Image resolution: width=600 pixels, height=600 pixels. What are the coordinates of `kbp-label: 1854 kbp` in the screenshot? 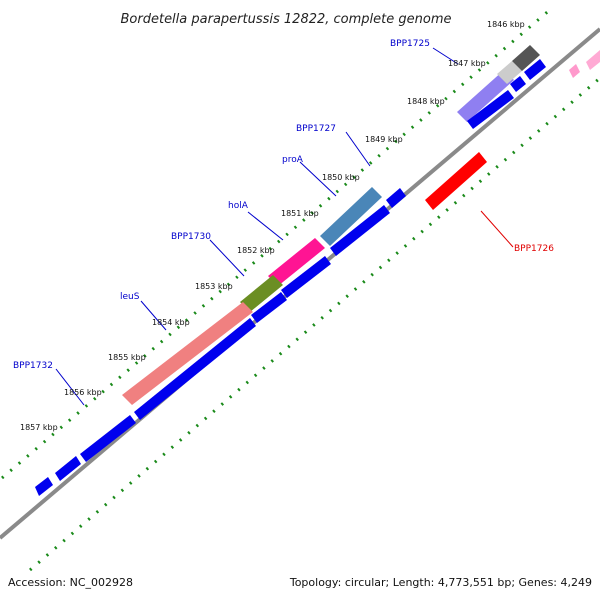 It's located at (171, 322).